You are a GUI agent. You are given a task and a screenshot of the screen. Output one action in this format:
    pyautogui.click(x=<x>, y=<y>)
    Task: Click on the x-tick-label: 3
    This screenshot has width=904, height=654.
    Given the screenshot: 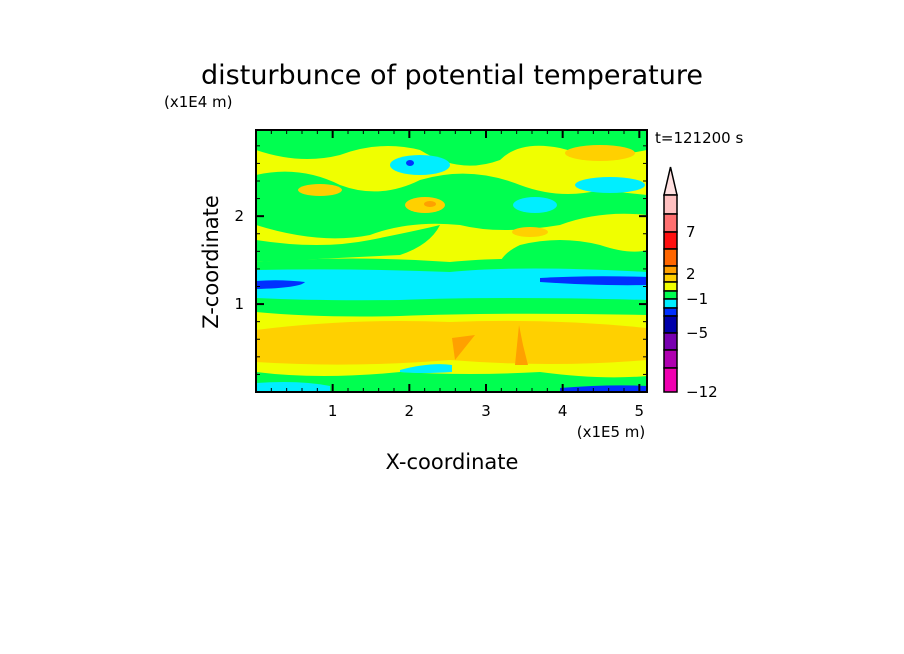 What is the action you would take?
    pyautogui.click(x=486, y=411)
    